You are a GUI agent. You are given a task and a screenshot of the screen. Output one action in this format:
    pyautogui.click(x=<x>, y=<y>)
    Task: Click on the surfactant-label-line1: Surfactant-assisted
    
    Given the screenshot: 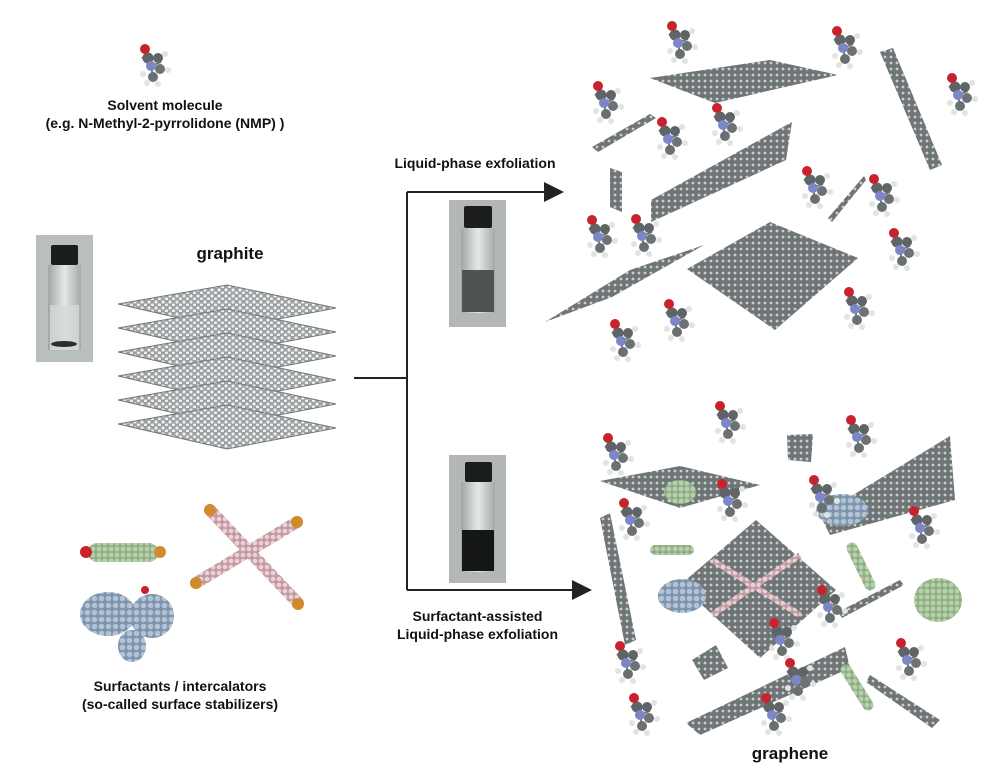 What is the action you would take?
    pyautogui.click(x=477, y=616)
    